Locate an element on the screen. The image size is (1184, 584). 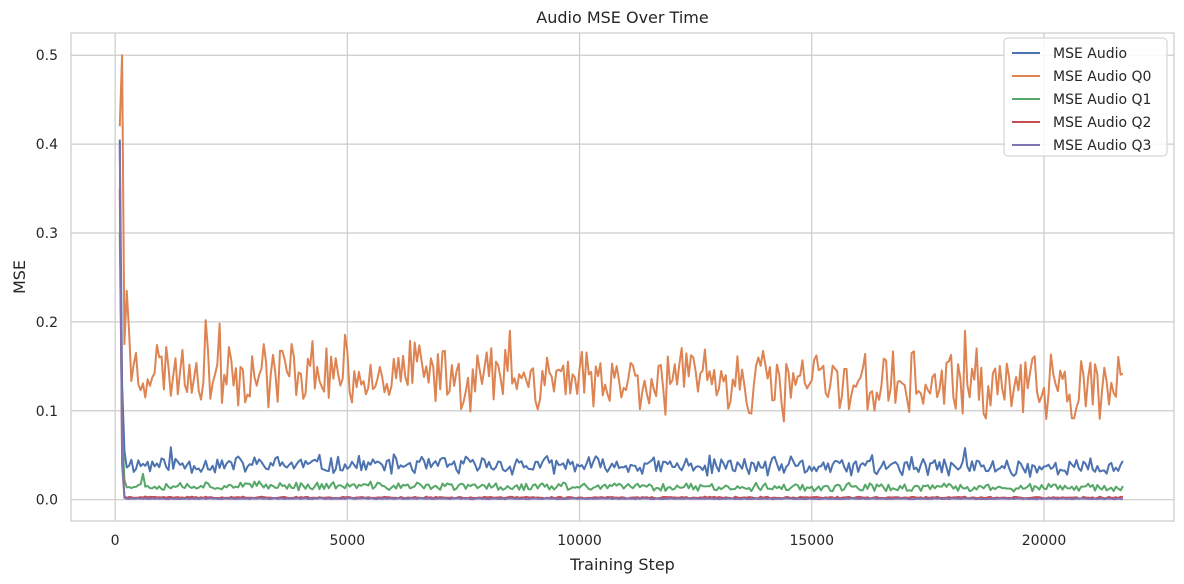
legend-label: MSE Audio is located at coordinates (1090, 54).